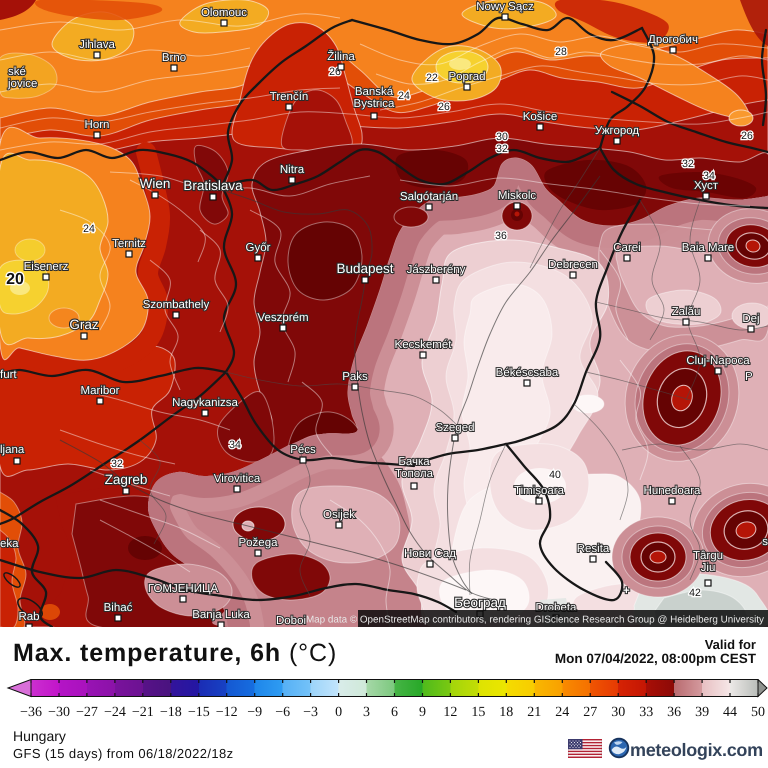 The width and height of the screenshot is (768, 768). Describe the element at coordinates (171, 712) in the screenshot. I see `svg-text: −18` at that location.